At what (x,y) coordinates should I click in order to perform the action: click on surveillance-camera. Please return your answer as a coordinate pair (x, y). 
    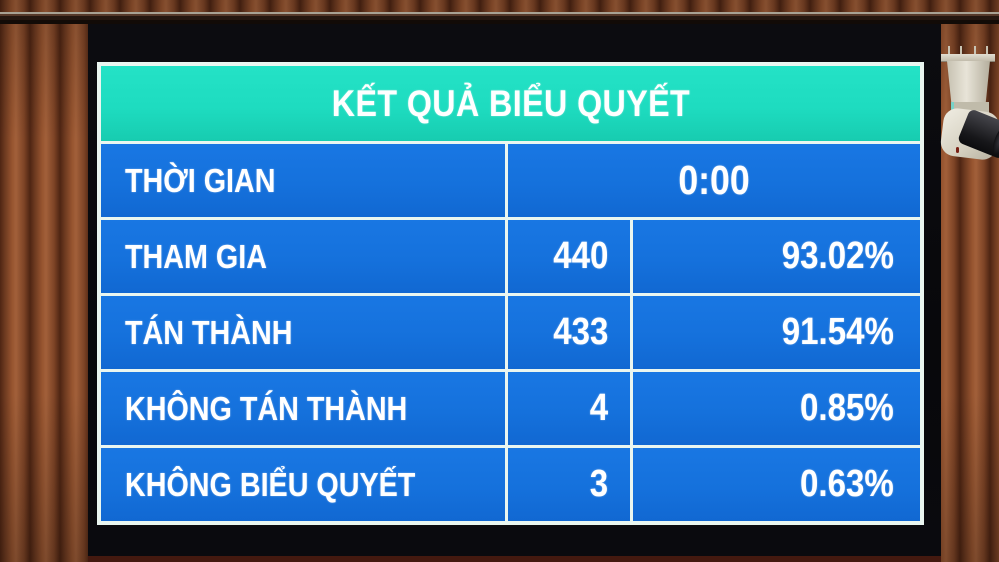
    Looking at the image, I should click on (968, 106).